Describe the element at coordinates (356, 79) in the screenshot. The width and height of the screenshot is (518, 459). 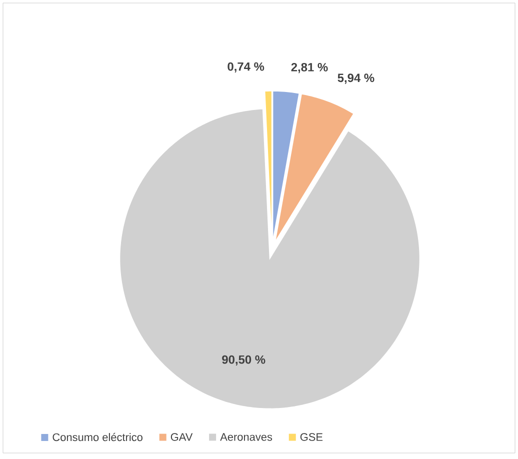
I see `data-label: 5,94 %` at that location.